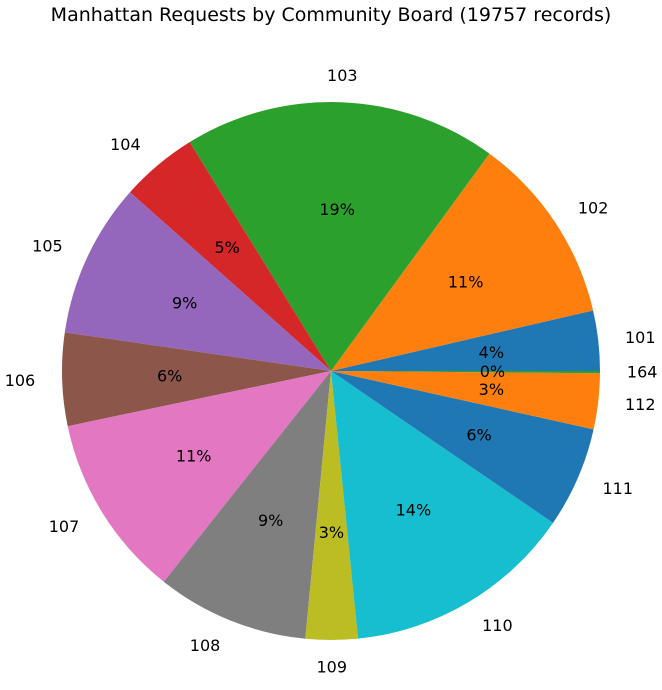 This screenshot has height=690, width=662. What do you see at coordinates (466, 282) in the screenshot?
I see `pie-slice-pct-102: 11%` at bounding box center [466, 282].